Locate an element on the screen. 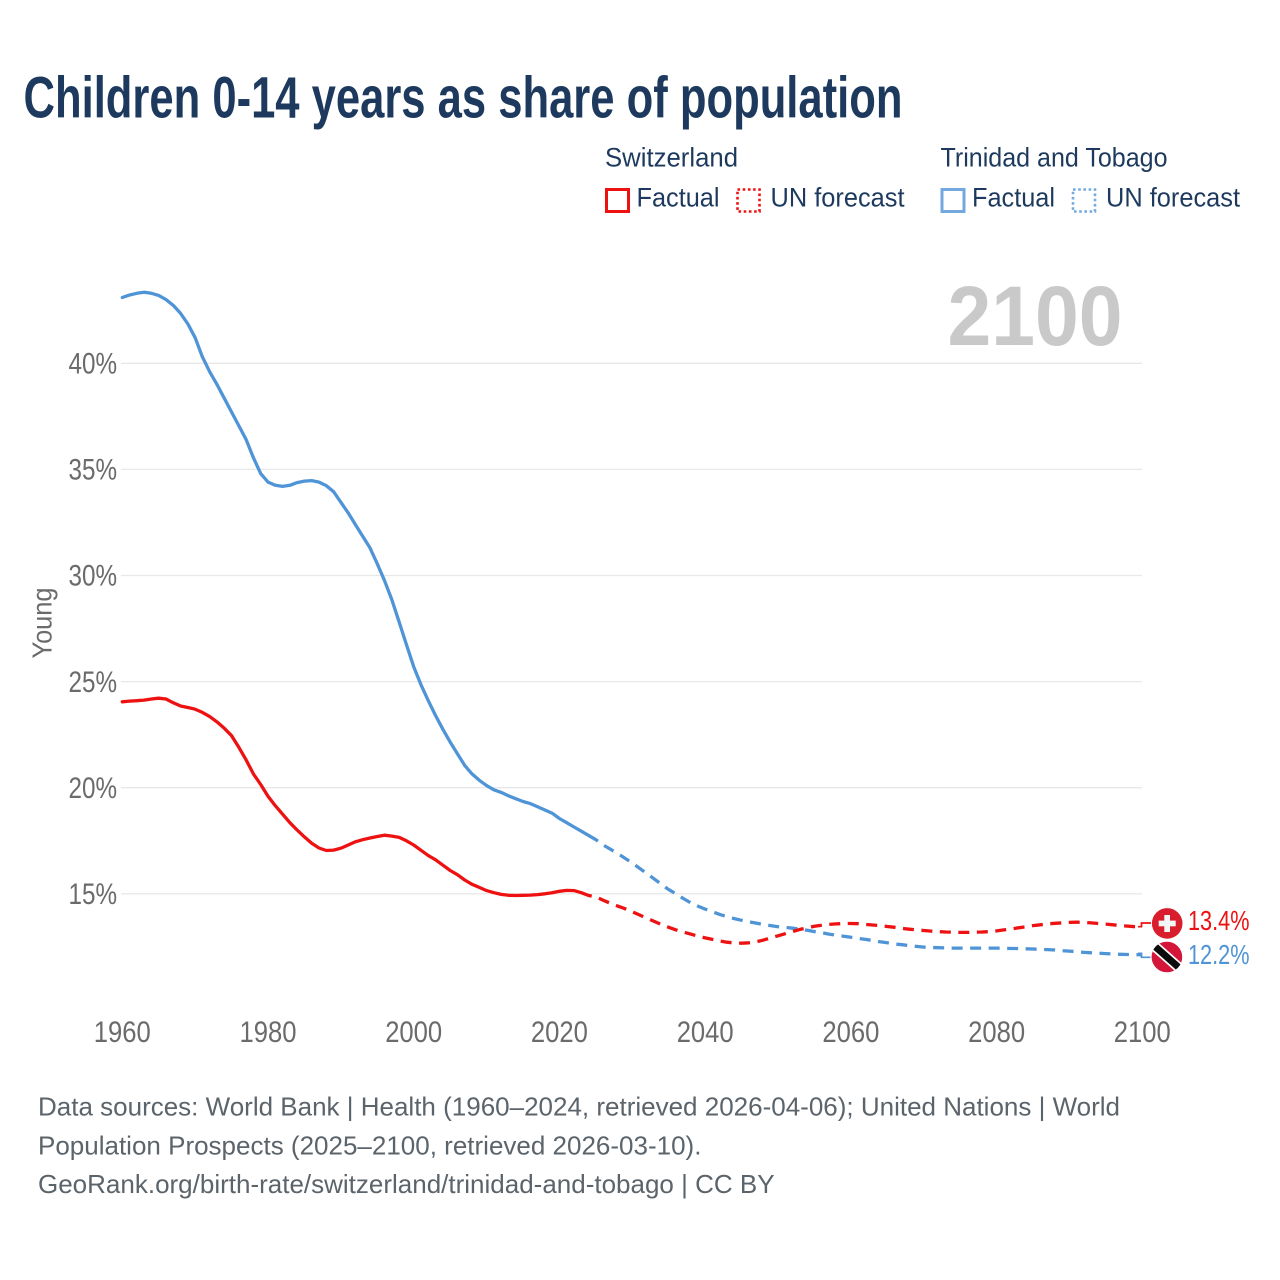 The width and height of the screenshot is (1280, 1280). svg-text: 2080 is located at coordinates (996, 1032).